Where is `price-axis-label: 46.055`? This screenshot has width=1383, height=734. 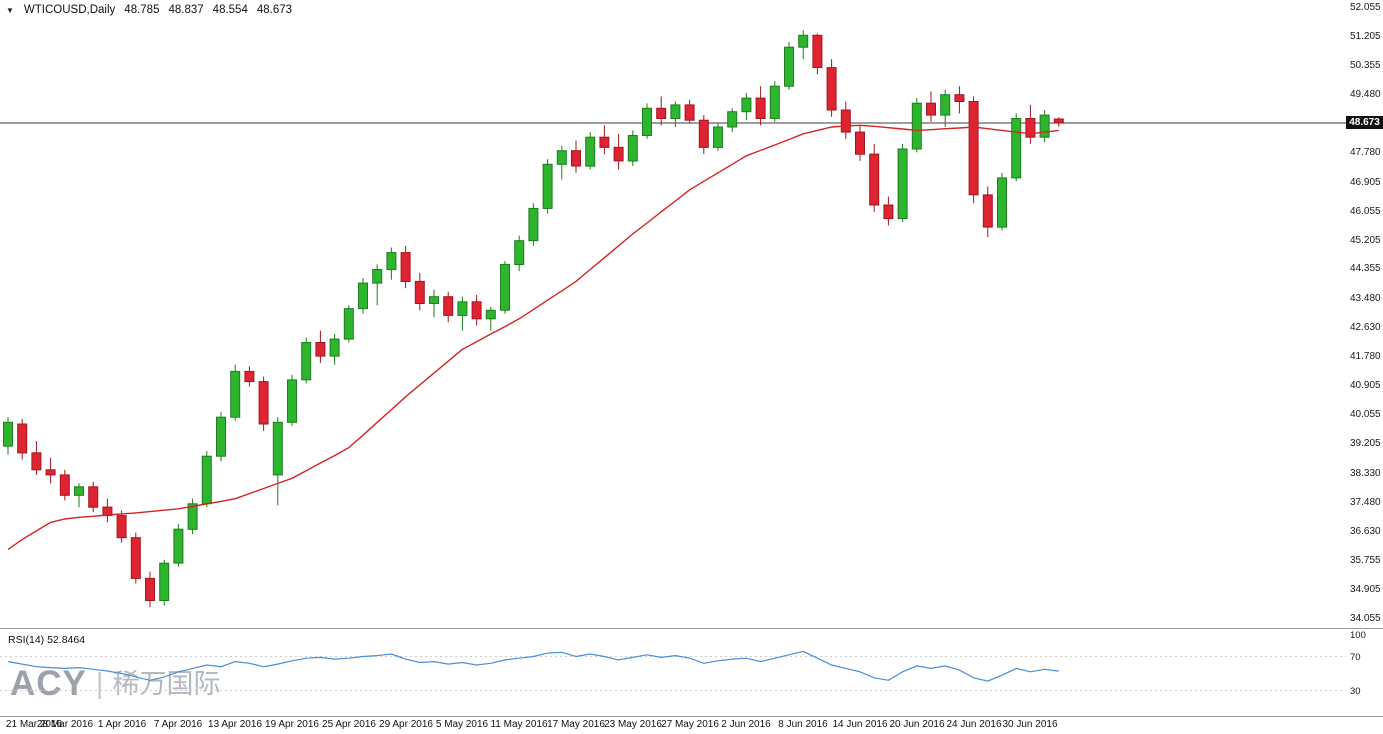 price-axis-label: 46.055 is located at coordinates (1365, 211).